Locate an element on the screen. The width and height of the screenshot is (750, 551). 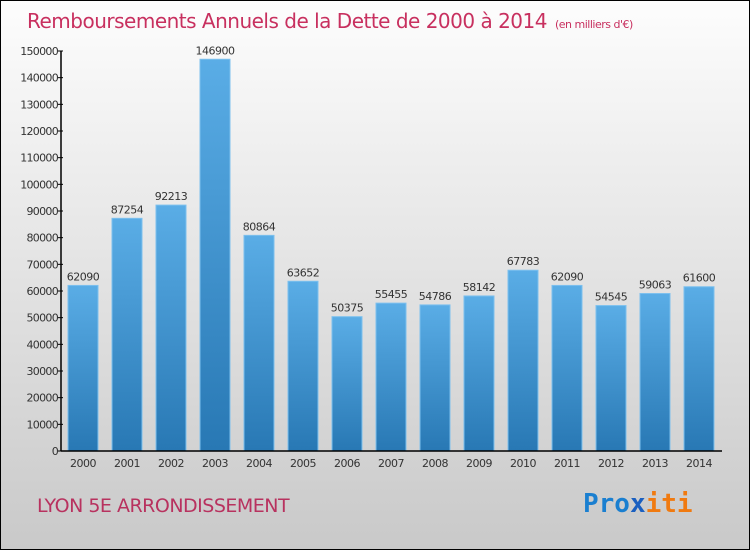
y-tick-label: 100000 is located at coordinates (39, 184).